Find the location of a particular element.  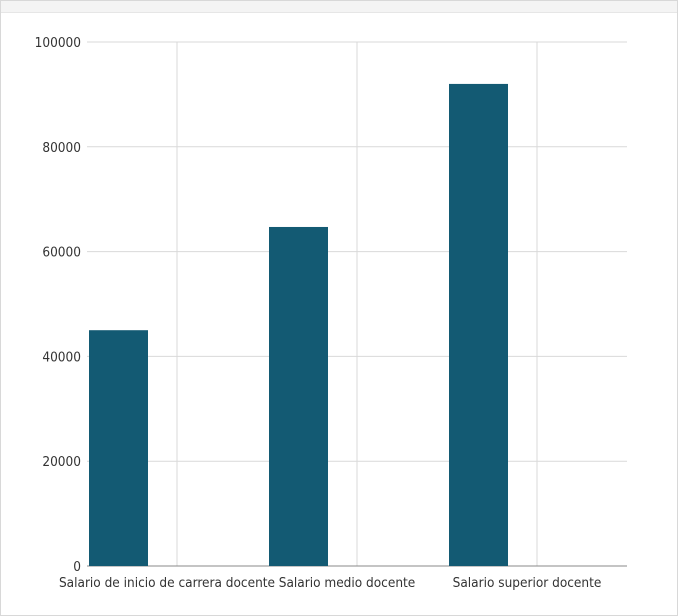

x-category-label: Salario medio docente is located at coordinates (347, 583).